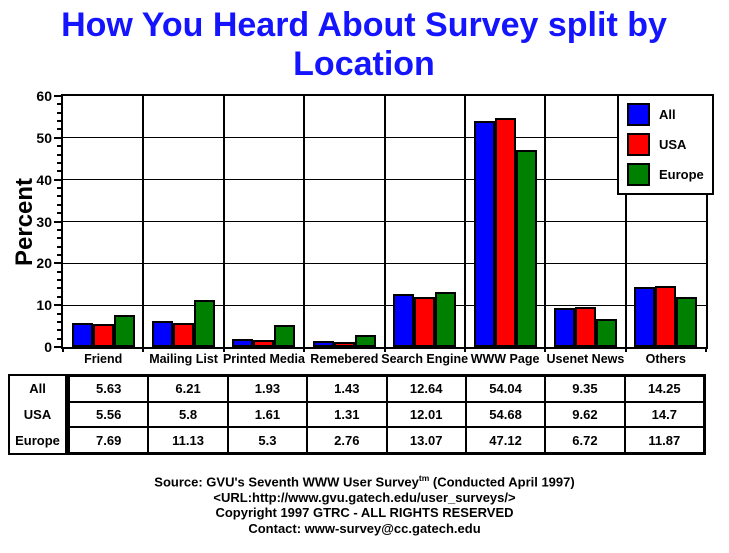 Image resolution: width=729 pixels, height=553 pixels. I want to click on bar-usa-printed-media, so click(264, 343).